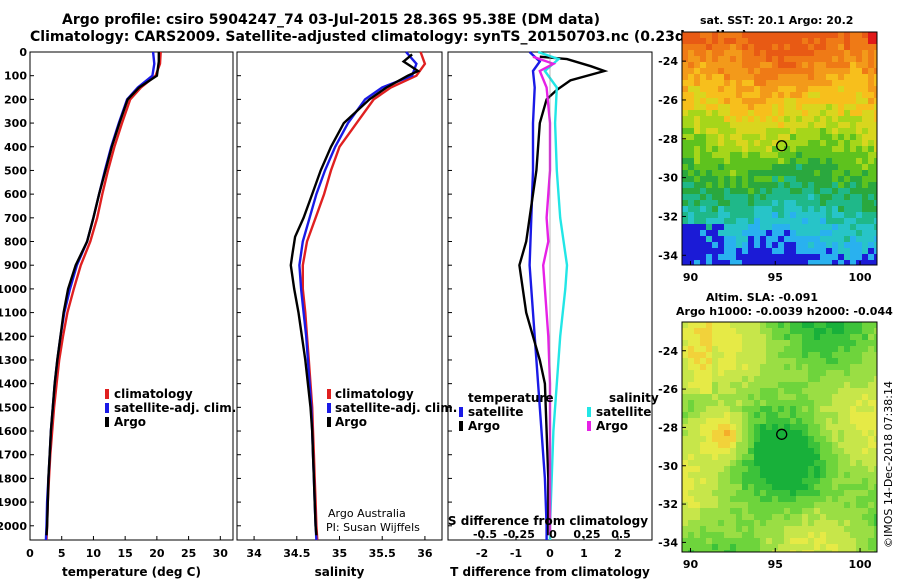 The height and width of the screenshot is (580, 900). I want to click on g-temp-xlabel: temperature (deg C), so click(131, 572).